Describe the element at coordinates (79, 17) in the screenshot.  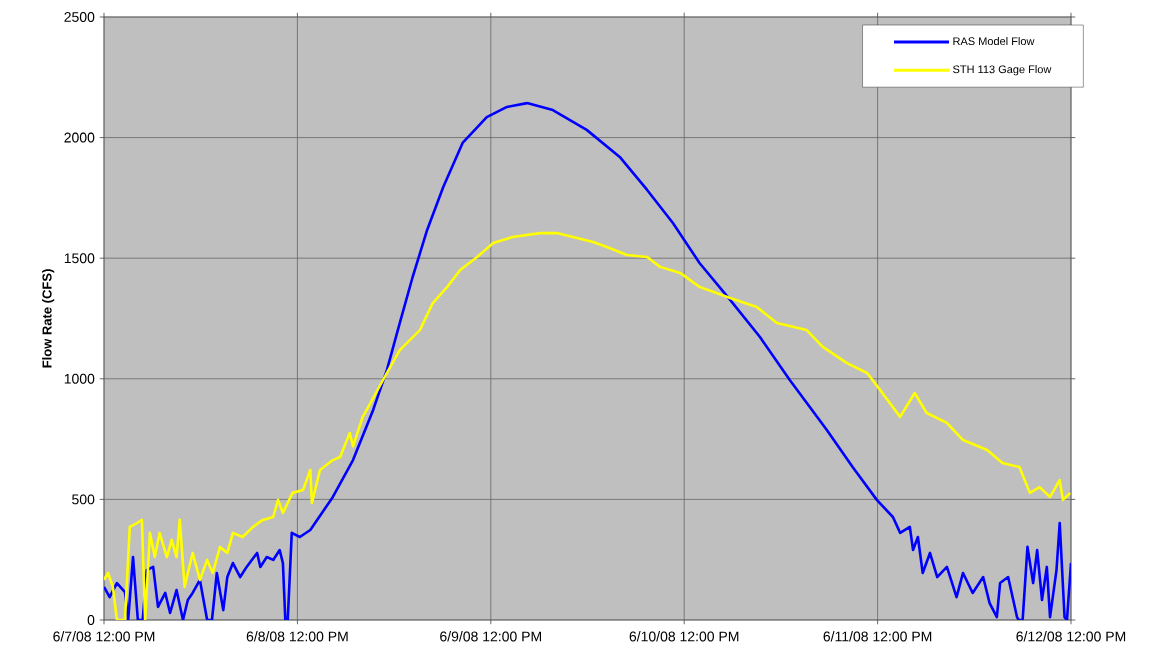
I see `y-tick-label: 2500` at that location.